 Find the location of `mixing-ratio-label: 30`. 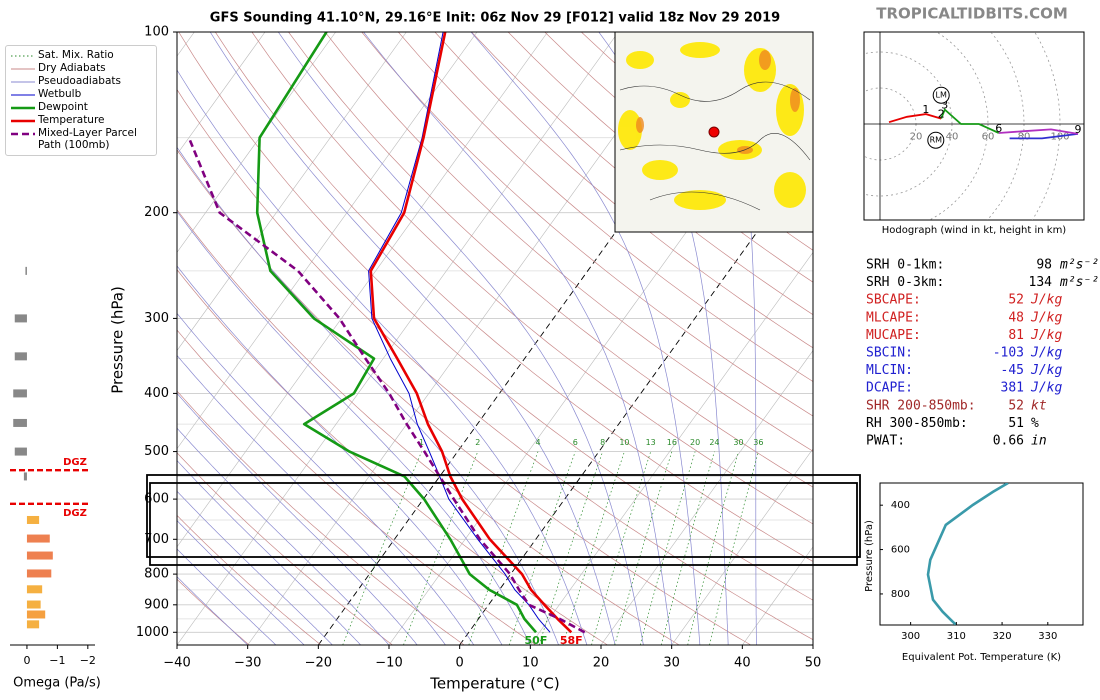

mixing-ratio-label: 30 is located at coordinates (738, 442).